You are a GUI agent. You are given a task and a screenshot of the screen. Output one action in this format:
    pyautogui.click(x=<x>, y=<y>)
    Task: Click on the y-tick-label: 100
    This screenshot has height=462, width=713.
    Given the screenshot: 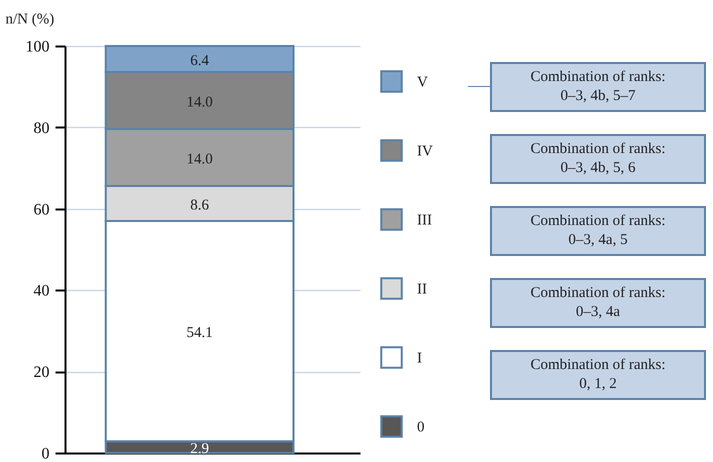 What is the action you would take?
    pyautogui.click(x=38, y=47)
    